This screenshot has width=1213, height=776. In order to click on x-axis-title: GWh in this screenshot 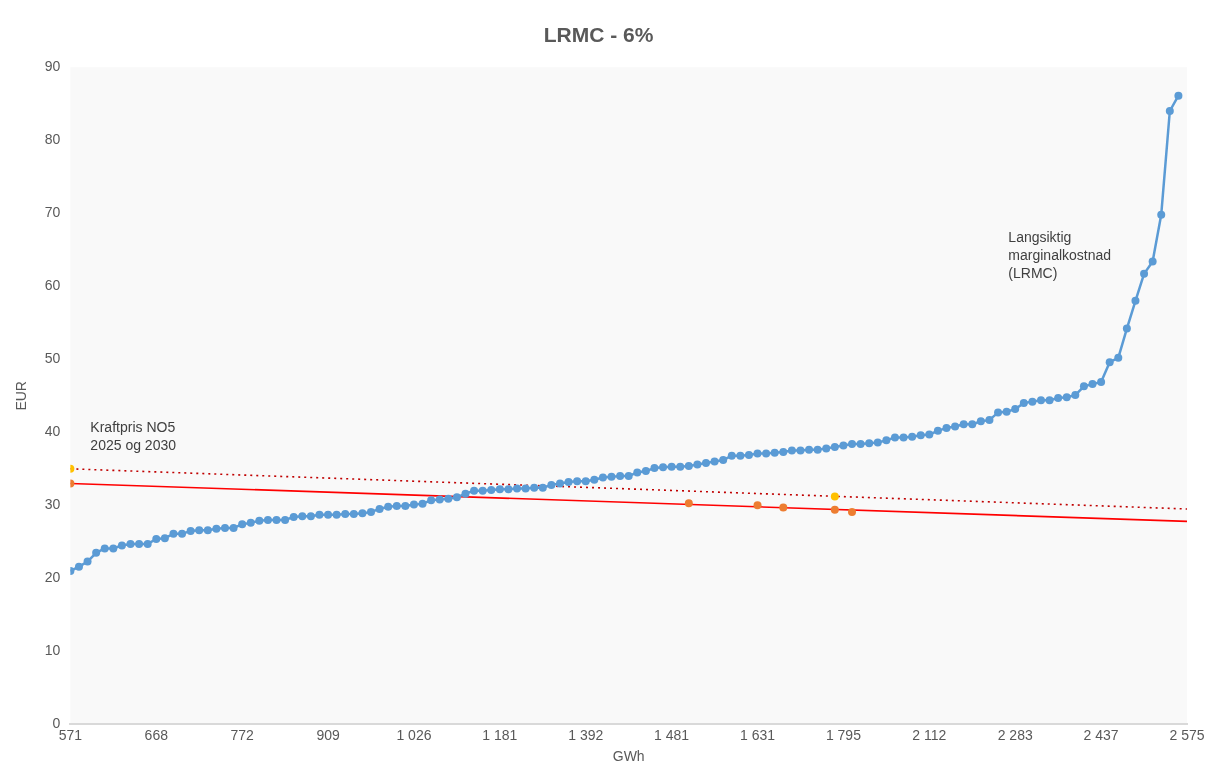, I will do `click(628, 756)`.